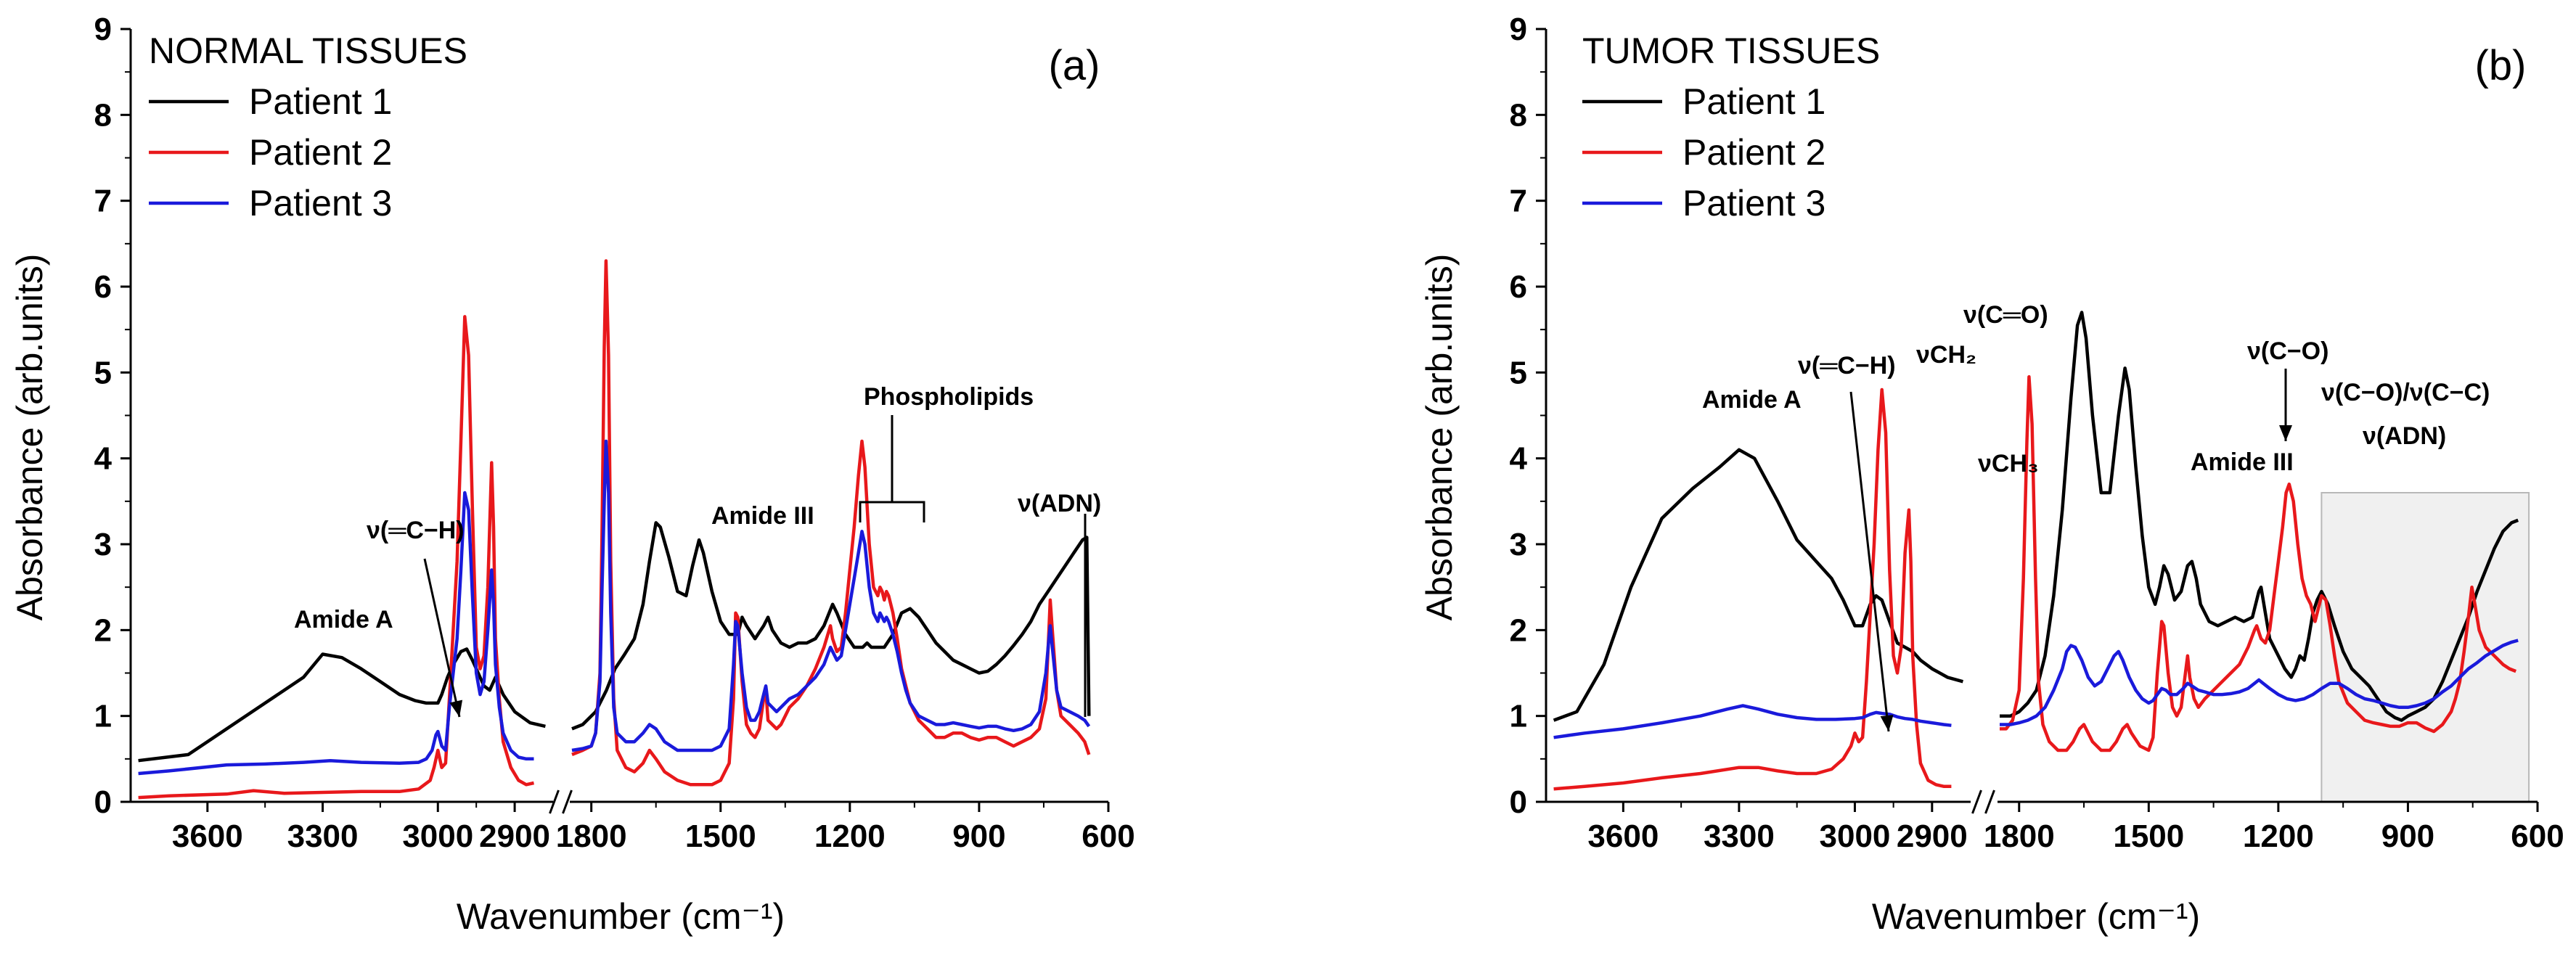 The width and height of the screenshot is (2576, 968). I want to click on shaded-region, so click(2426, 647).